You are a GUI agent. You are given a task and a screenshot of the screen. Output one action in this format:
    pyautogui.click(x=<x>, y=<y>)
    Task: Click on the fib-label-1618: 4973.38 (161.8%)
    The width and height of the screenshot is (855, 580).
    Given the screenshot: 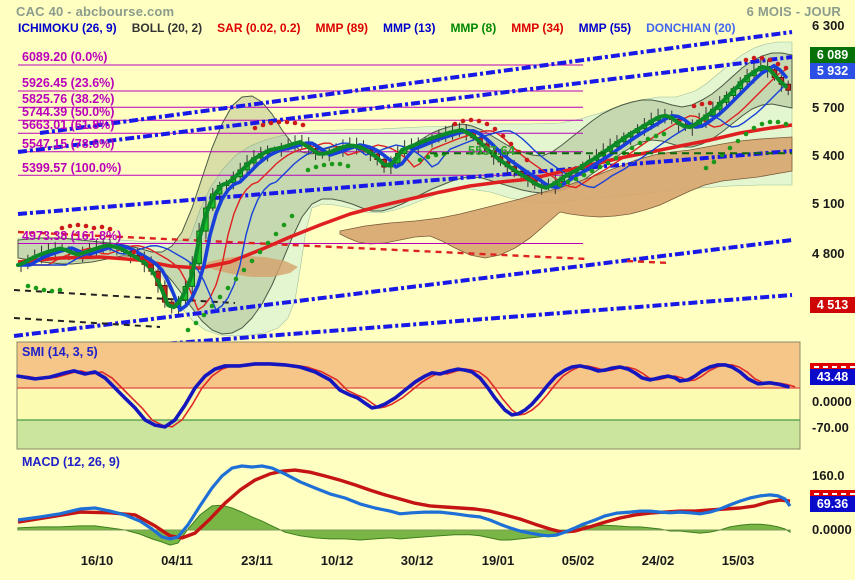 What is the action you would take?
    pyautogui.click(x=72, y=236)
    